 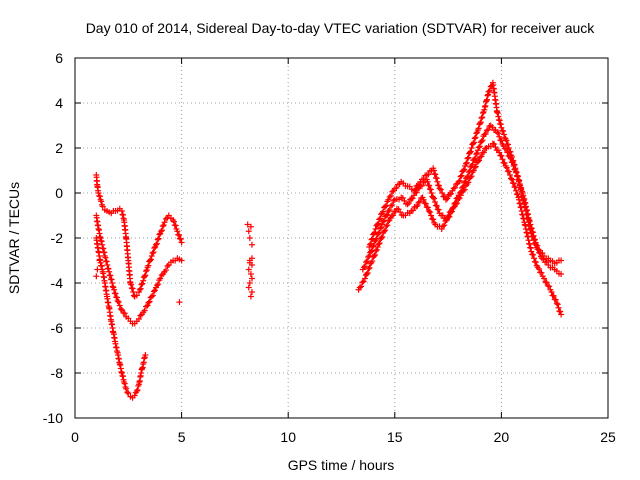 I want to click on y-tick-labels: -10 -8 -6 -4 -2 0 2 4 6, so click(x=53, y=238).